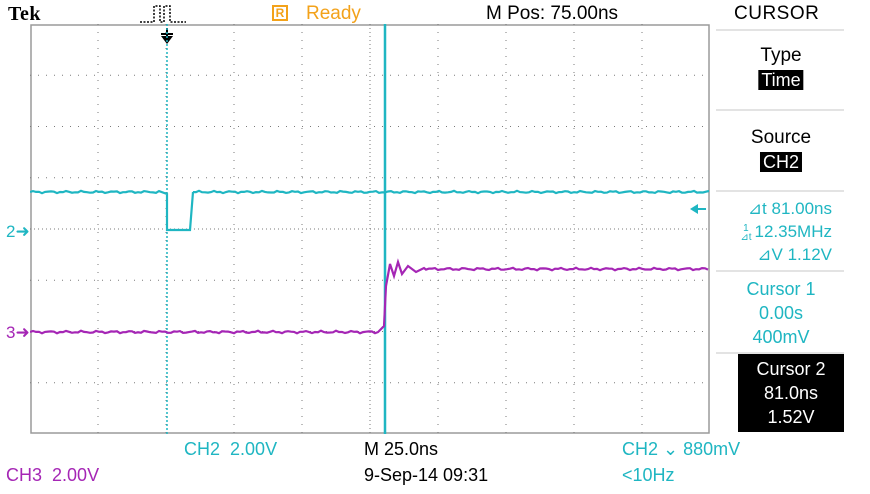  I want to click on cursor-2-label: Cursor 2, so click(791, 369).